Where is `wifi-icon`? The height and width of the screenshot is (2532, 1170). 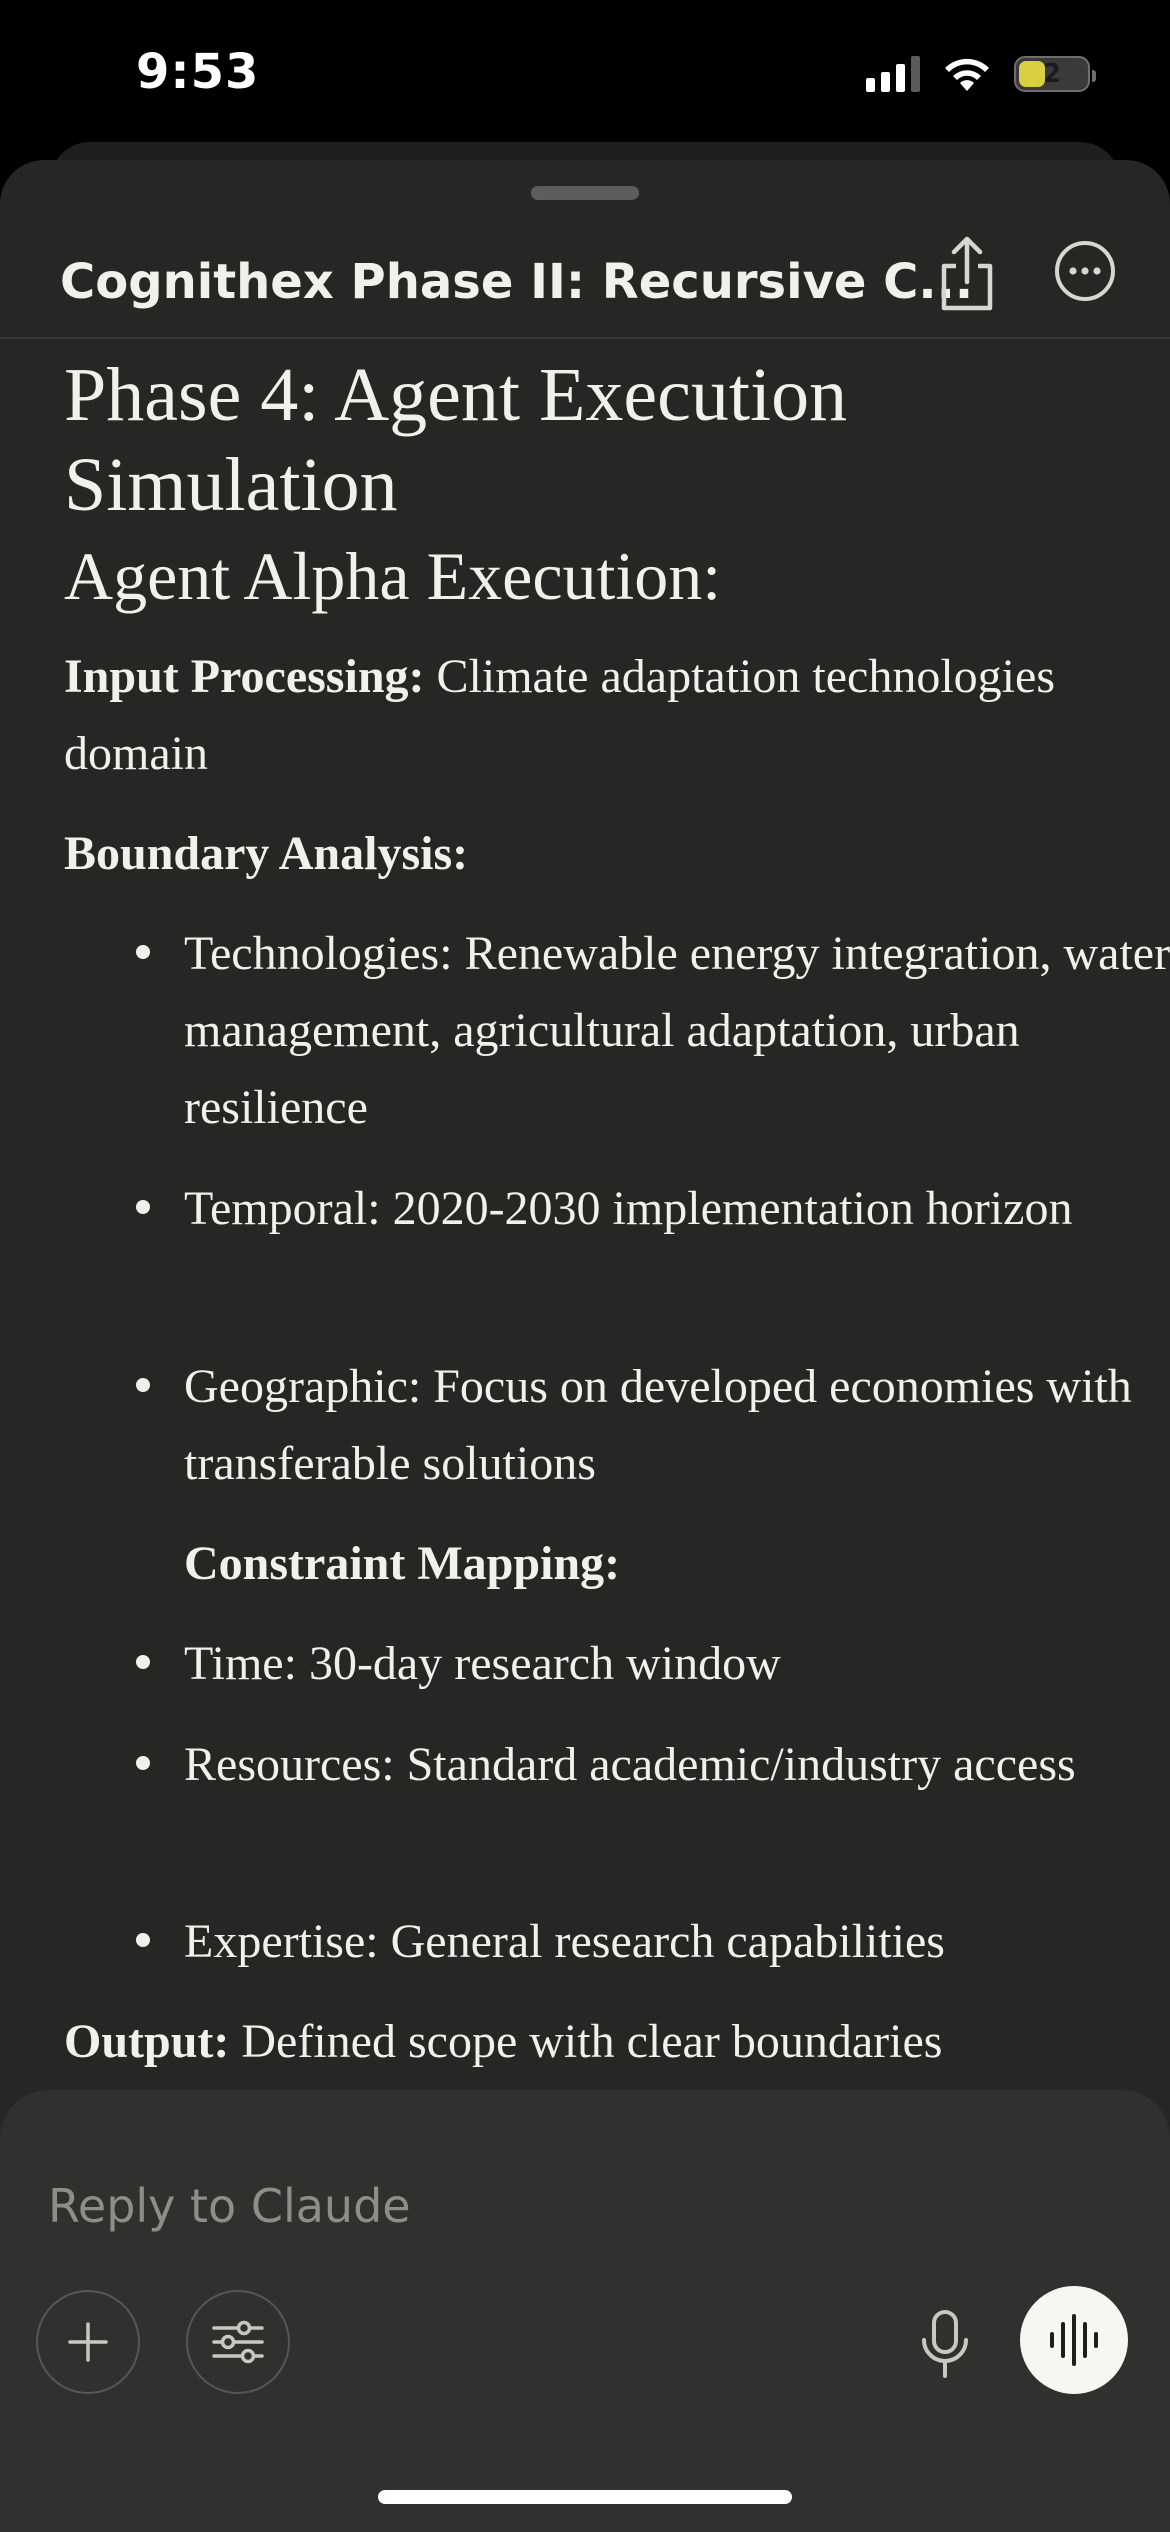
wifi-icon is located at coordinates (967, 74).